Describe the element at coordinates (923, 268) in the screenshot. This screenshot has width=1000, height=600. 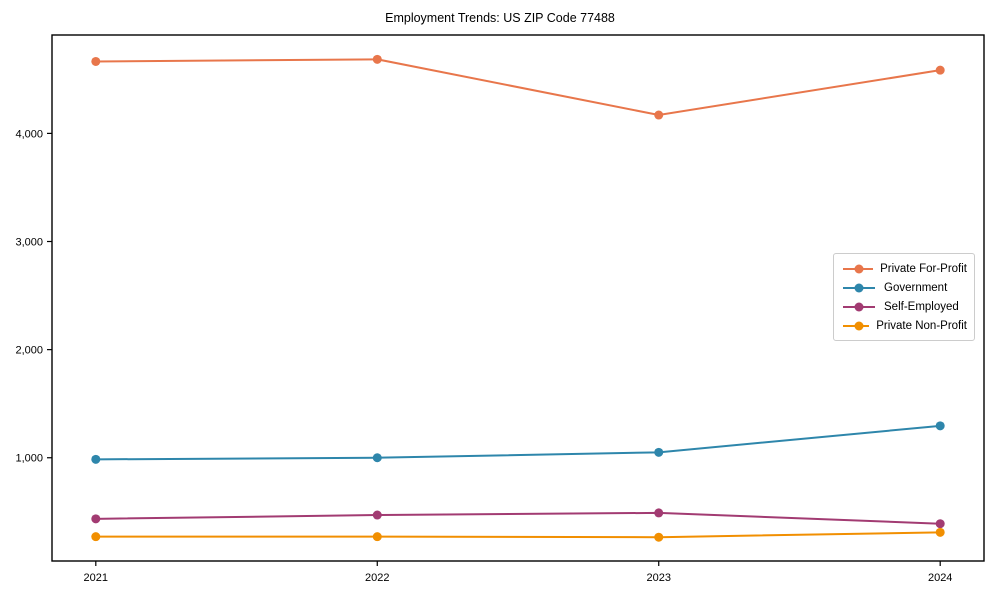
I see `legend-label: Private For-Profit` at that location.